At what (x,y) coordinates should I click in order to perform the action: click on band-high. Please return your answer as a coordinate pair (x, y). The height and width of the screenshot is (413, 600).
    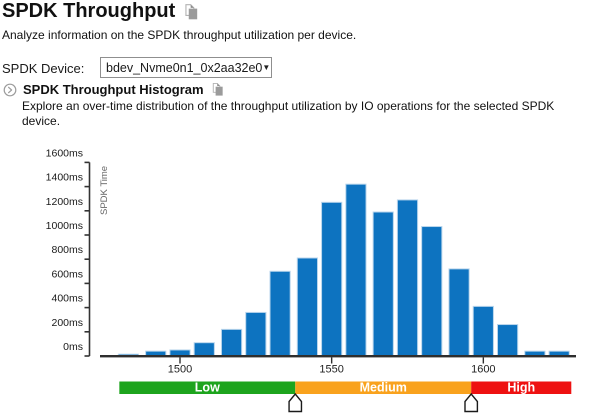
    Looking at the image, I should click on (521, 387).